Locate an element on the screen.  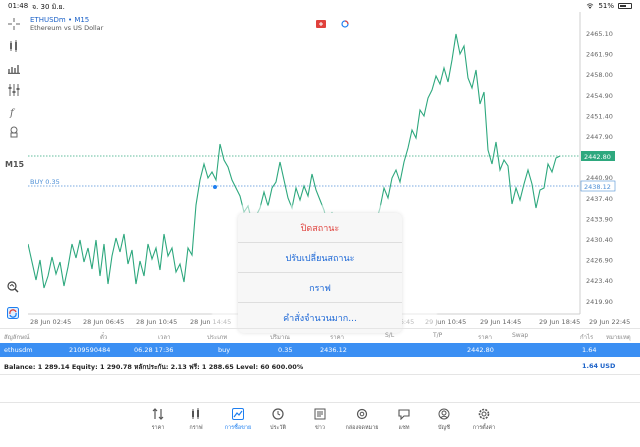
row-open-price: 2436.12 is located at coordinates (333, 350).